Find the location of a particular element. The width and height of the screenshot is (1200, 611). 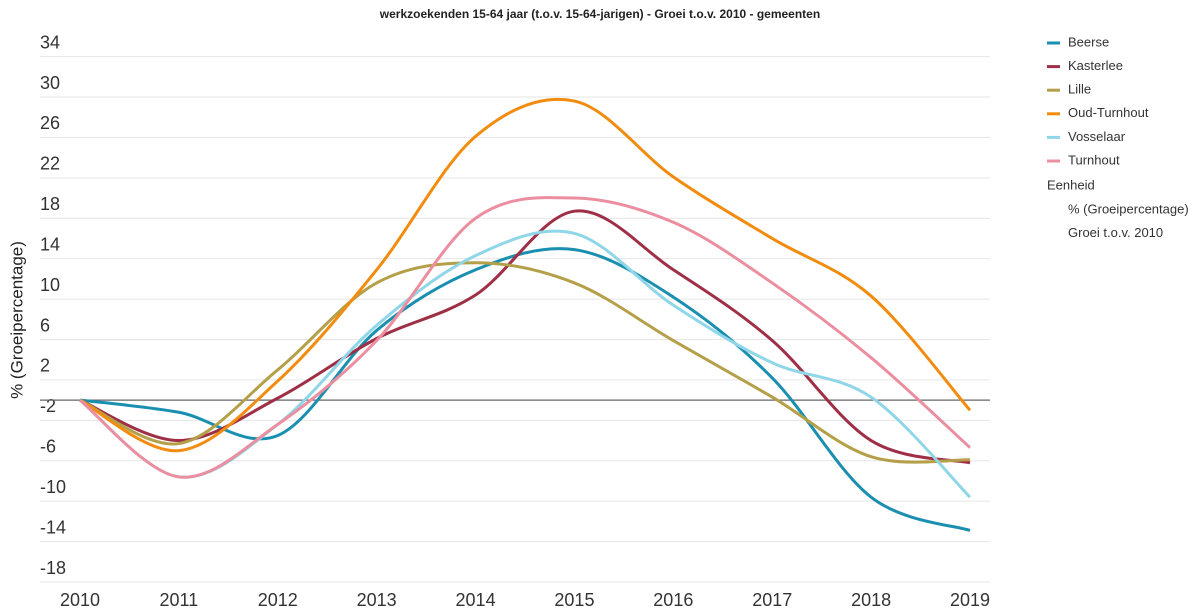

y-tick-label: 18 is located at coordinates (50, 204).